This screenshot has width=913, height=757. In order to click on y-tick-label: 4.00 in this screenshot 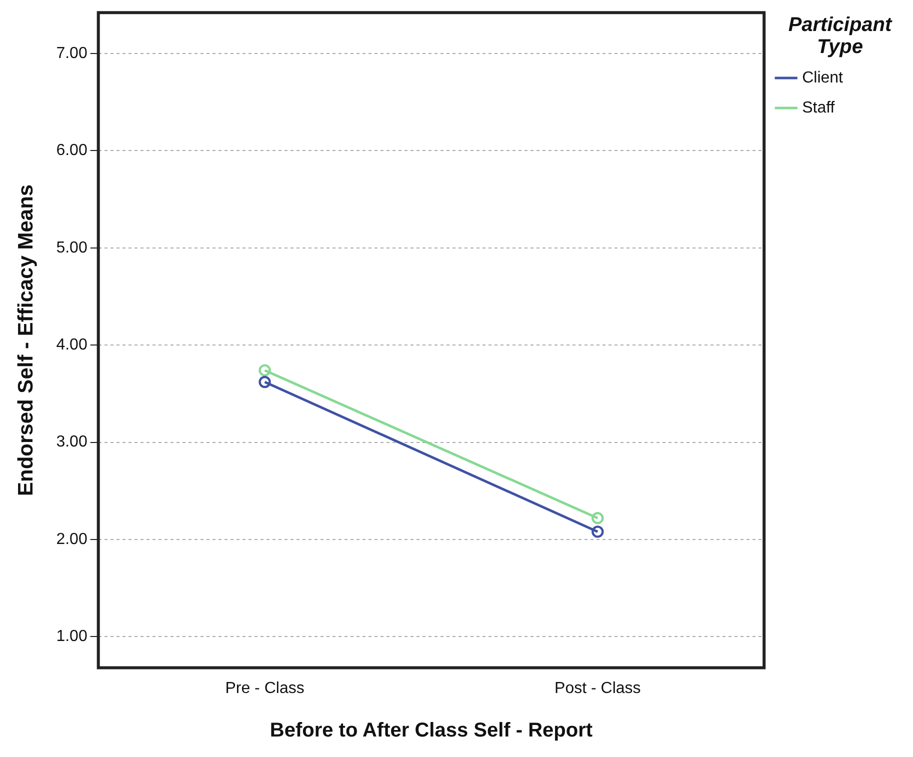, I will do `click(72, 345)`.